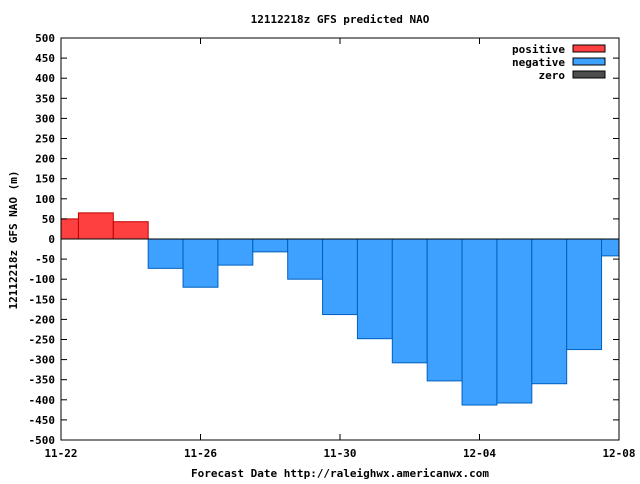 The height and width of the screenshot is (484, 640). Describe the element at coordinates (48, 219) in the screenshot. I see `y-tick-label: 50` at that location.